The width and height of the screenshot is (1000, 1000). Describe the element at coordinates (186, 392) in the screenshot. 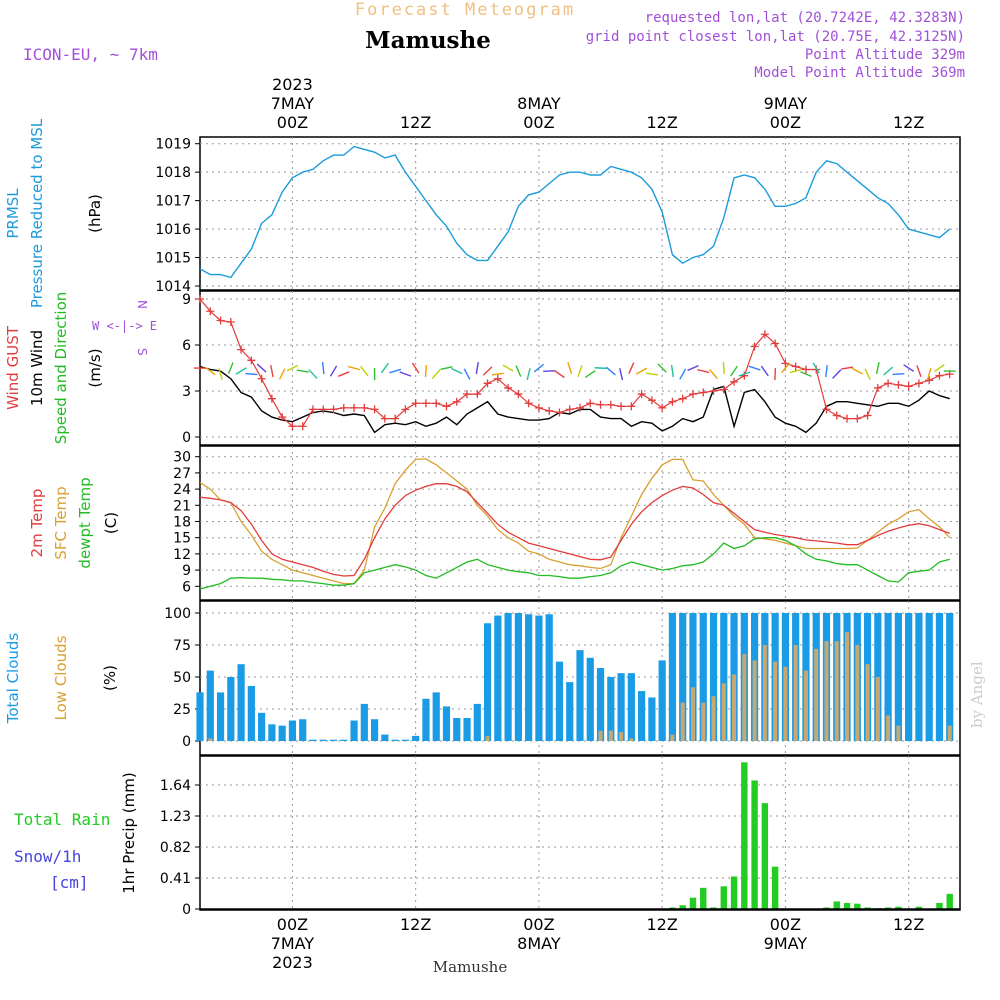

I see `y-tick-label: 3` at that location.